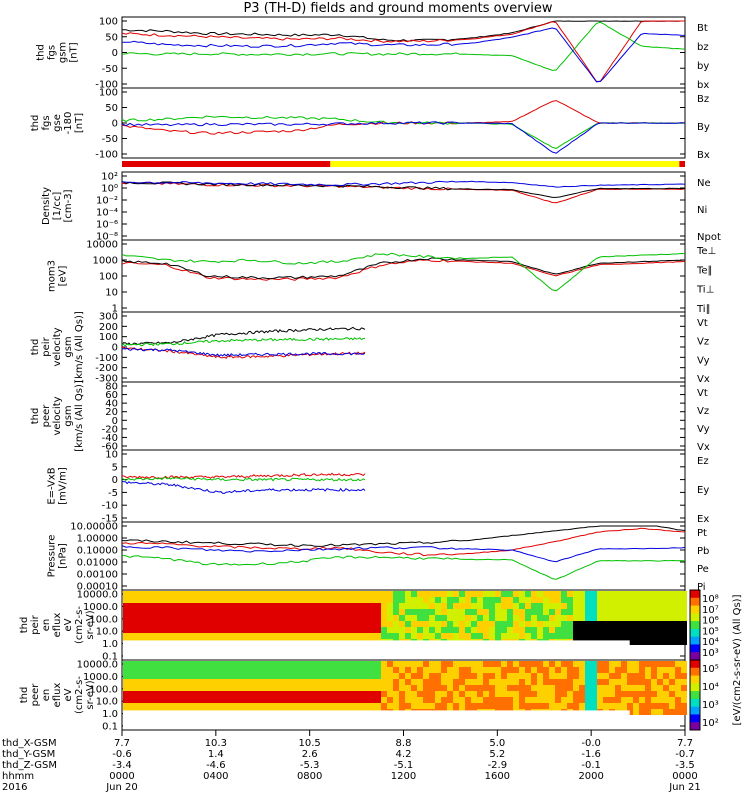 The width and height of the screenshot is (750, 800). What do you see at coordinates (100, 607) in the screenshot?
I see `y-tick-label: 1000.0` at bounding box center [100, 607].